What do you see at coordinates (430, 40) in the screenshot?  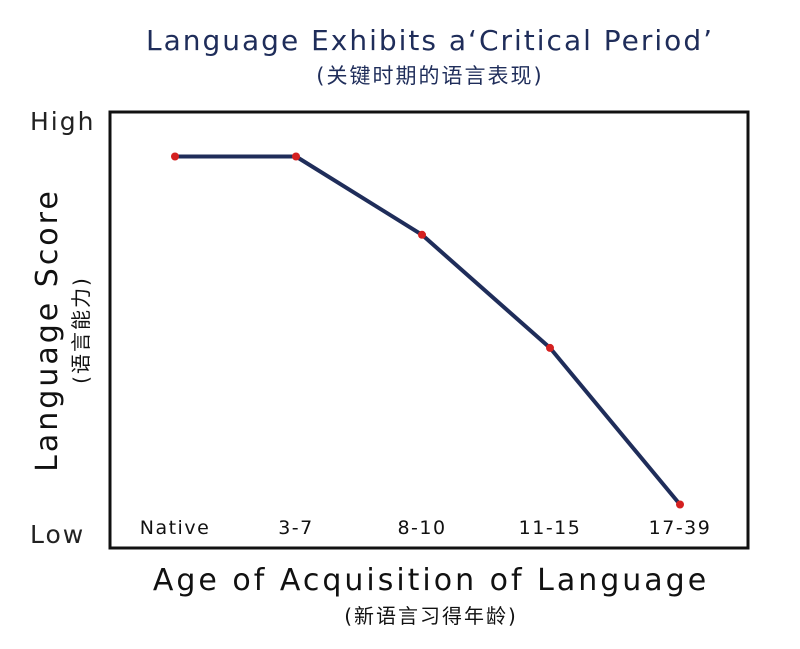 I see `chart-title: Language Exhibits a‘Critical Period’` at bounding box center [430, 40].